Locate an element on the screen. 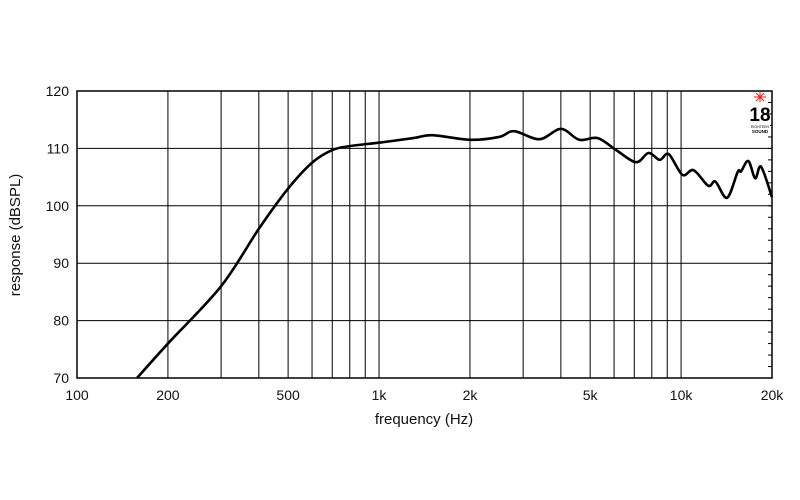  x-tick-label: 5k is located at coordinates (591, 395).